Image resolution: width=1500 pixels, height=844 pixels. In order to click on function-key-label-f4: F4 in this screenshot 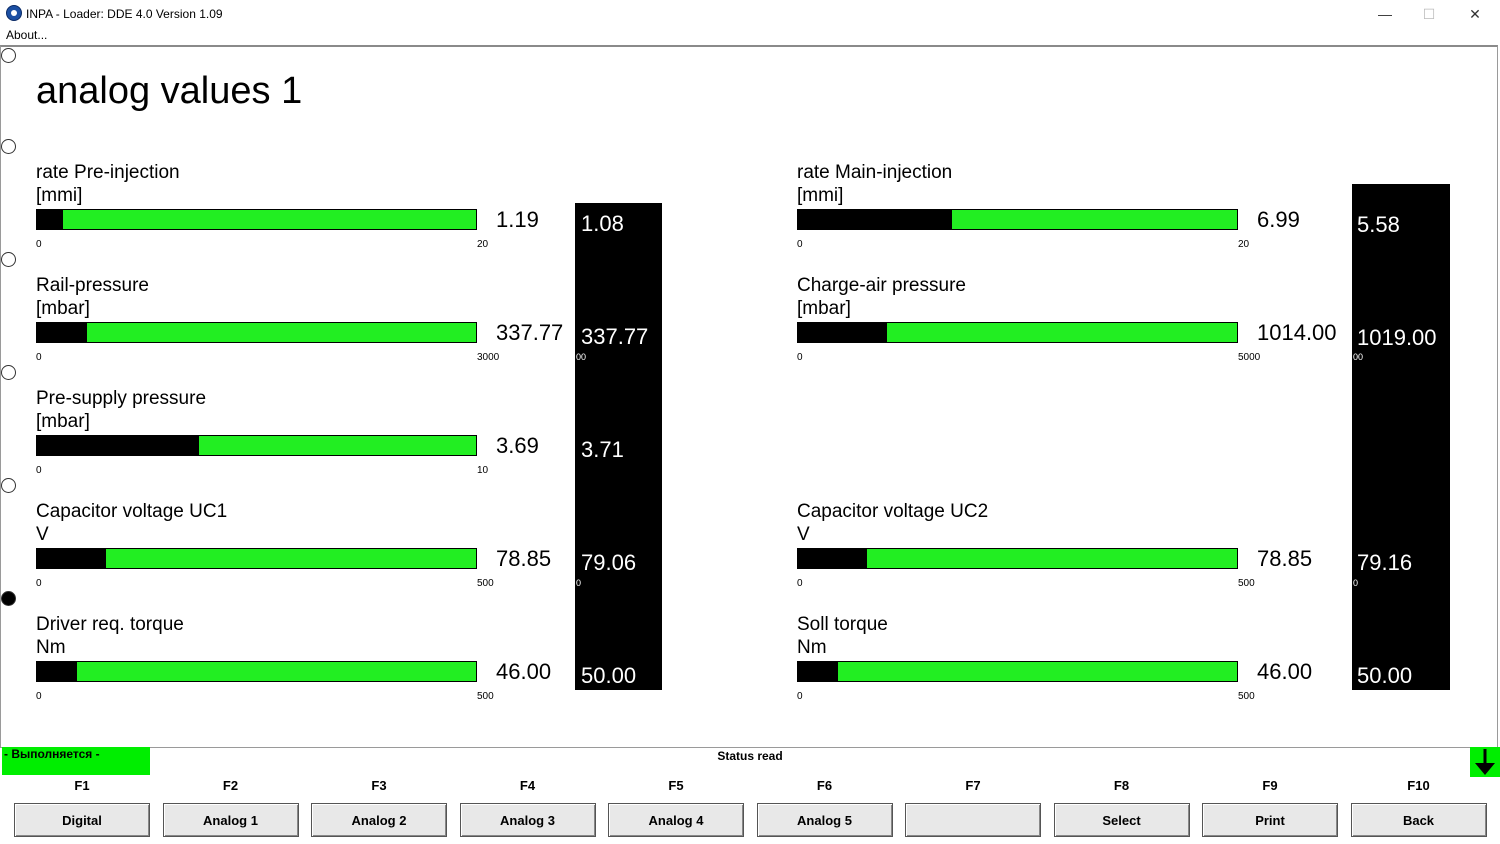, I will do `click(527, 785)`.